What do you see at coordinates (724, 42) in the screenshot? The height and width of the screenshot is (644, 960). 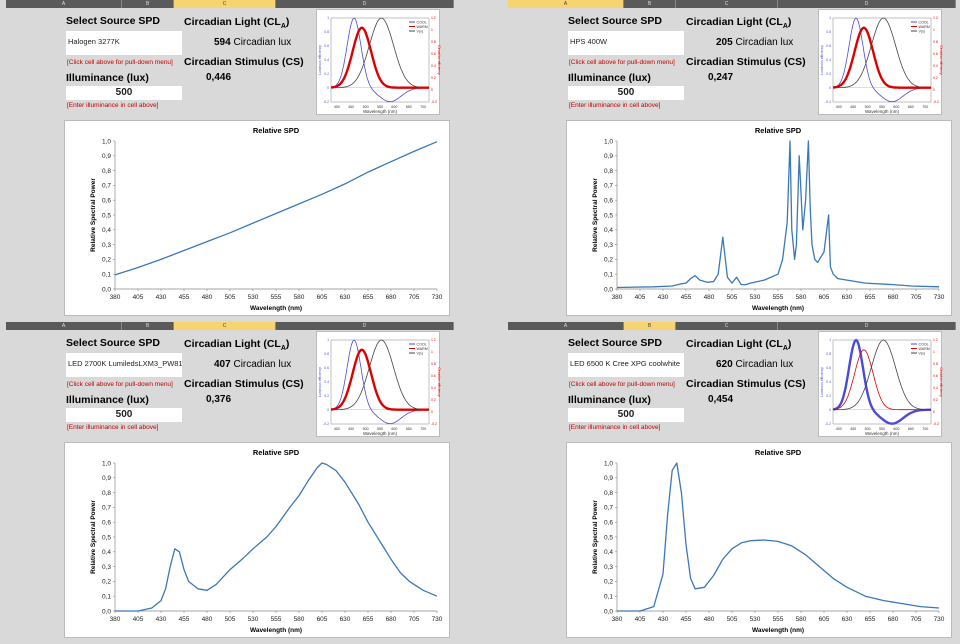 I see `cl-number: 205` at bounding box center [724, 42].